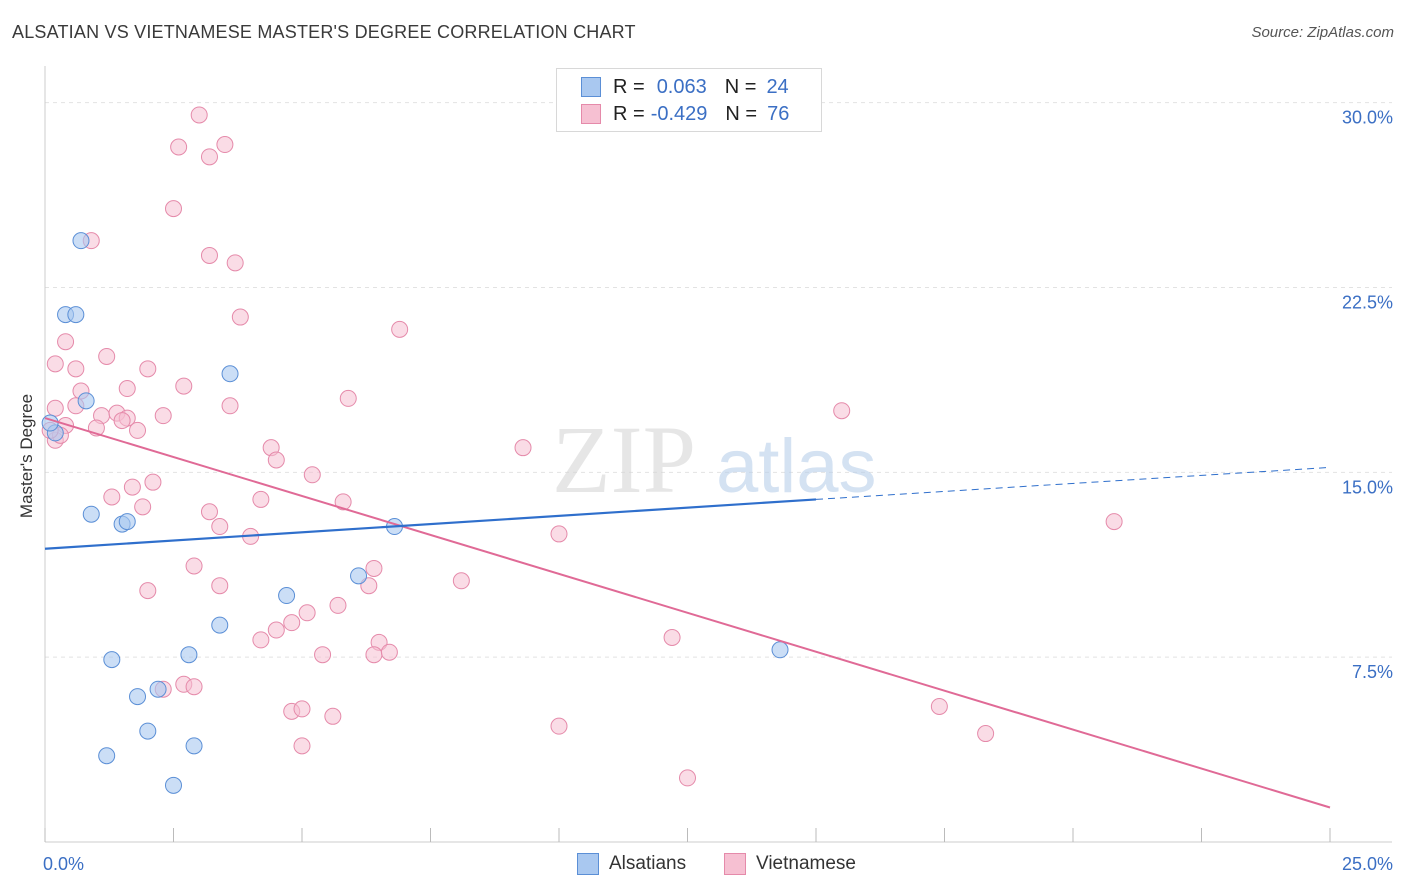  Describe the element at coordinates (679, 113) in the screenshot. I see `vietnamese-r-value: -0.429` at that location.